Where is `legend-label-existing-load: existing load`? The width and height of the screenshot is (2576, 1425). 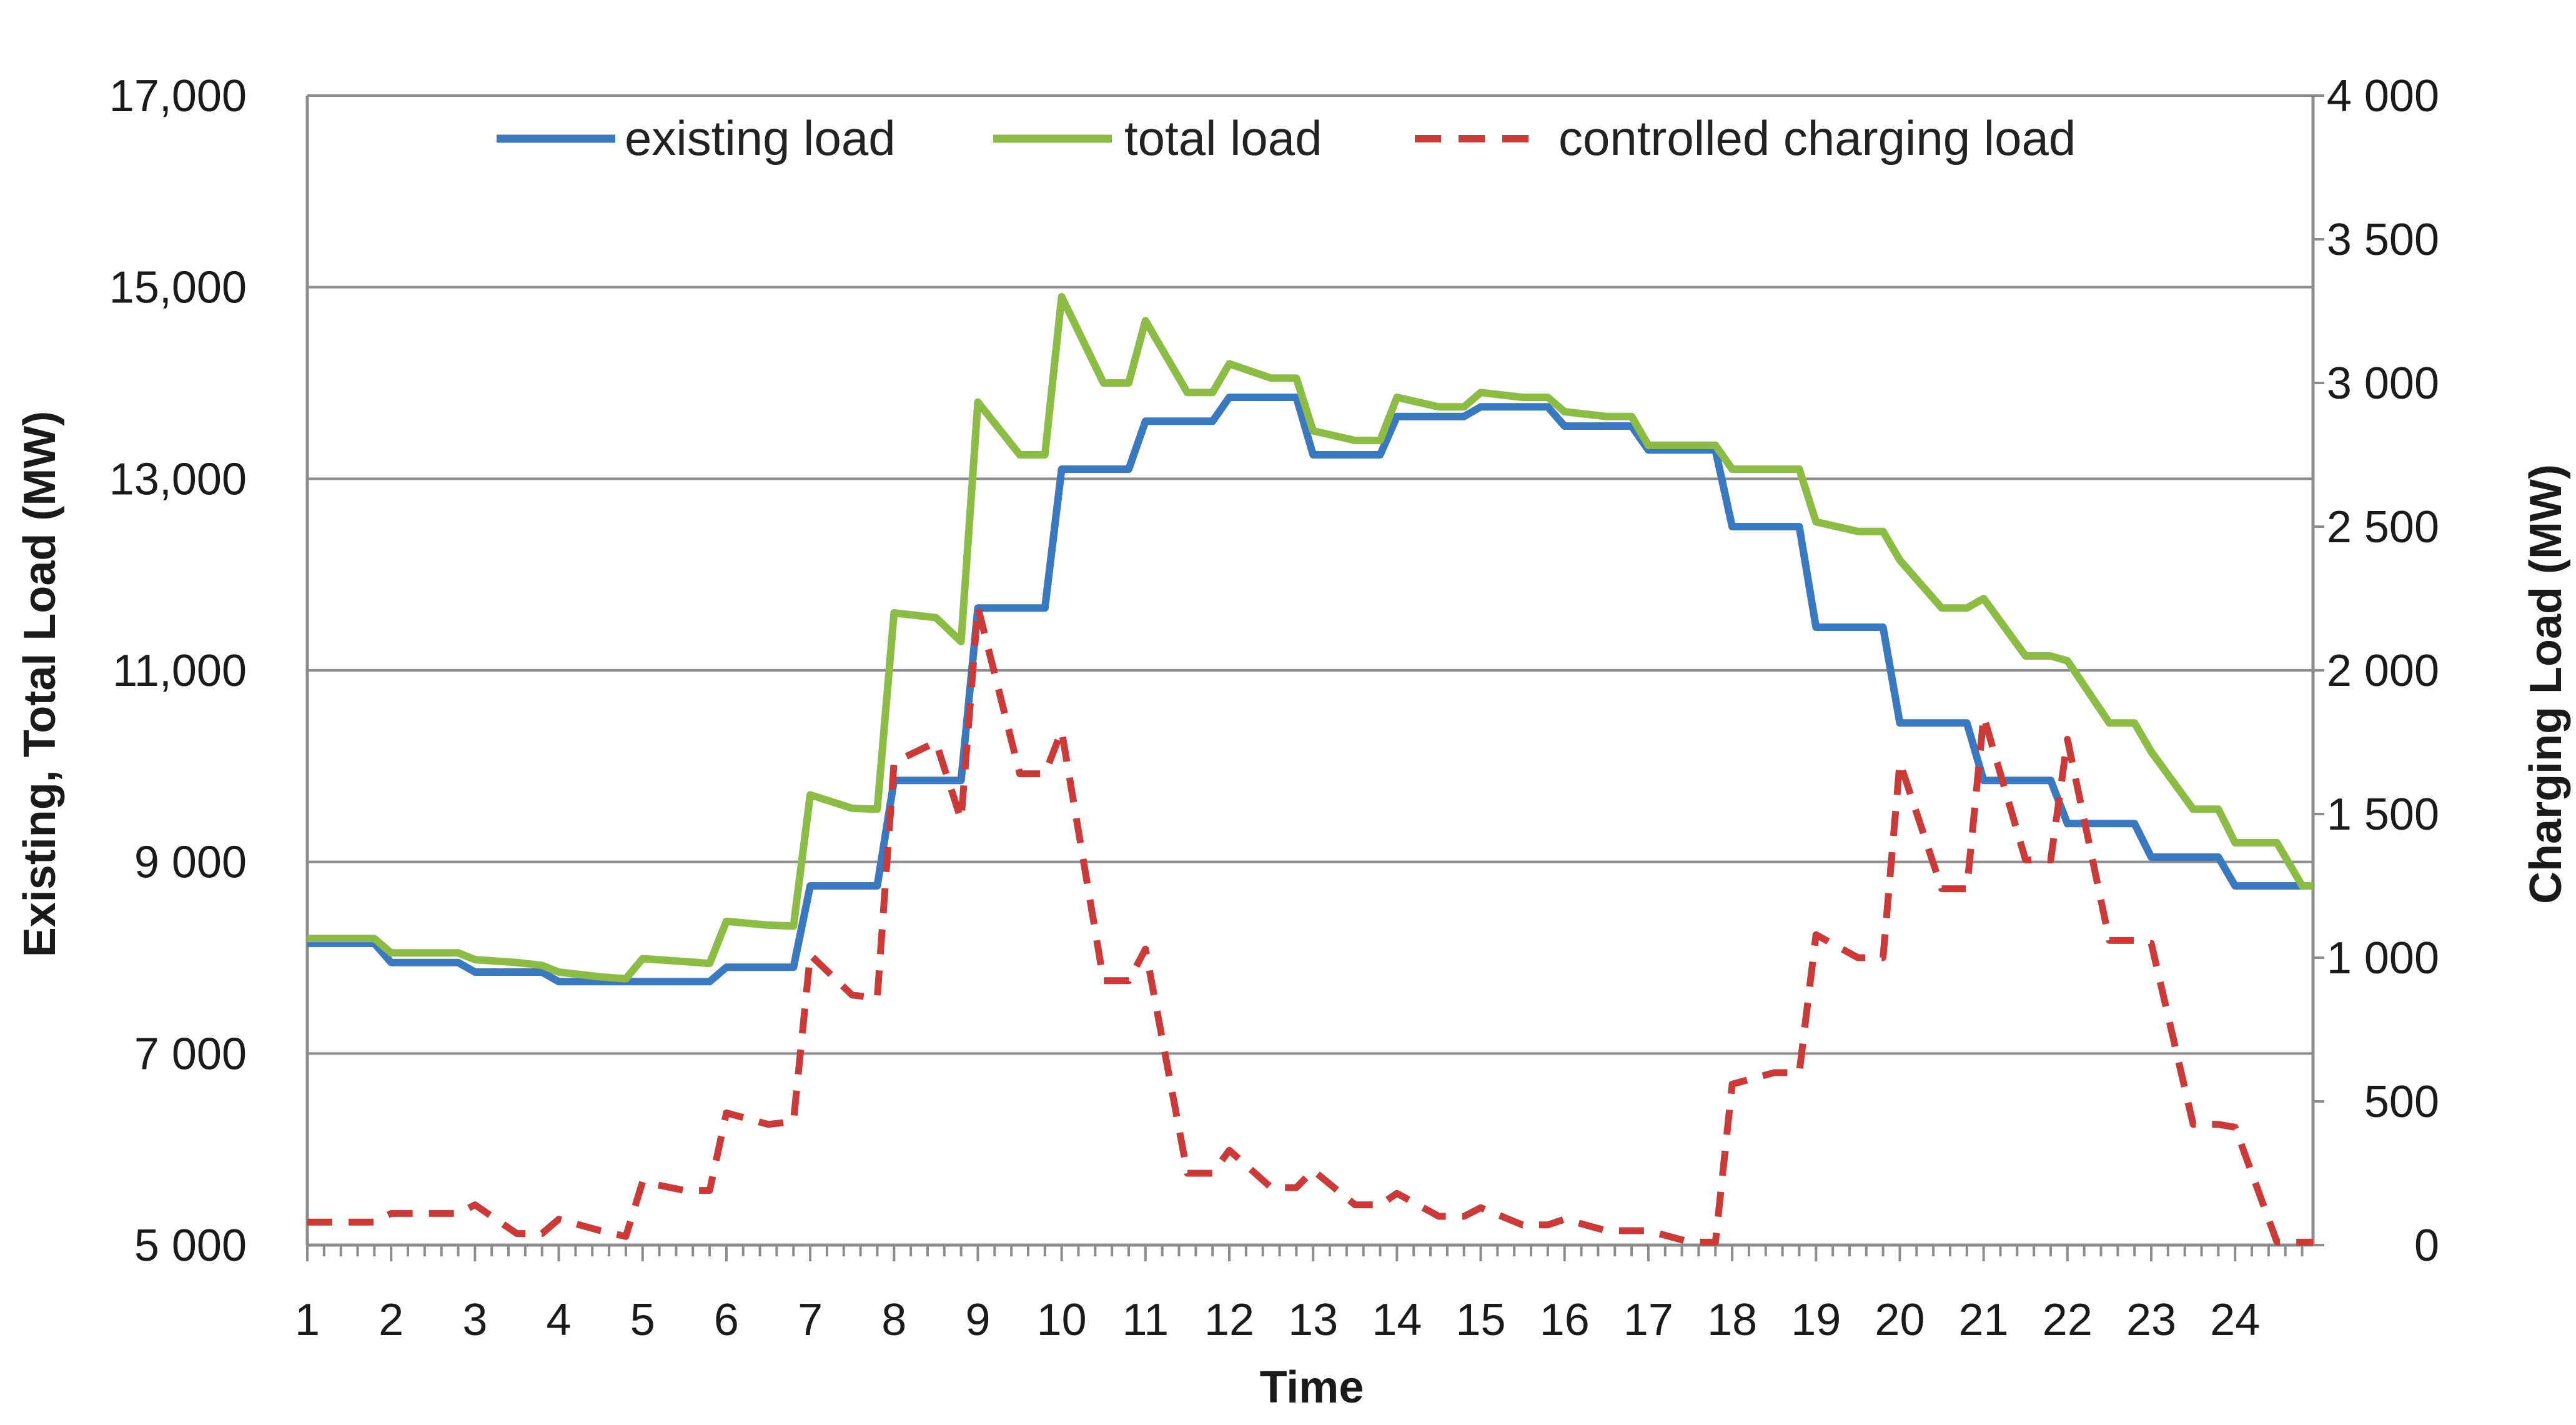
legend-label-existing-load: existing load is located at coordinates (760, 139).